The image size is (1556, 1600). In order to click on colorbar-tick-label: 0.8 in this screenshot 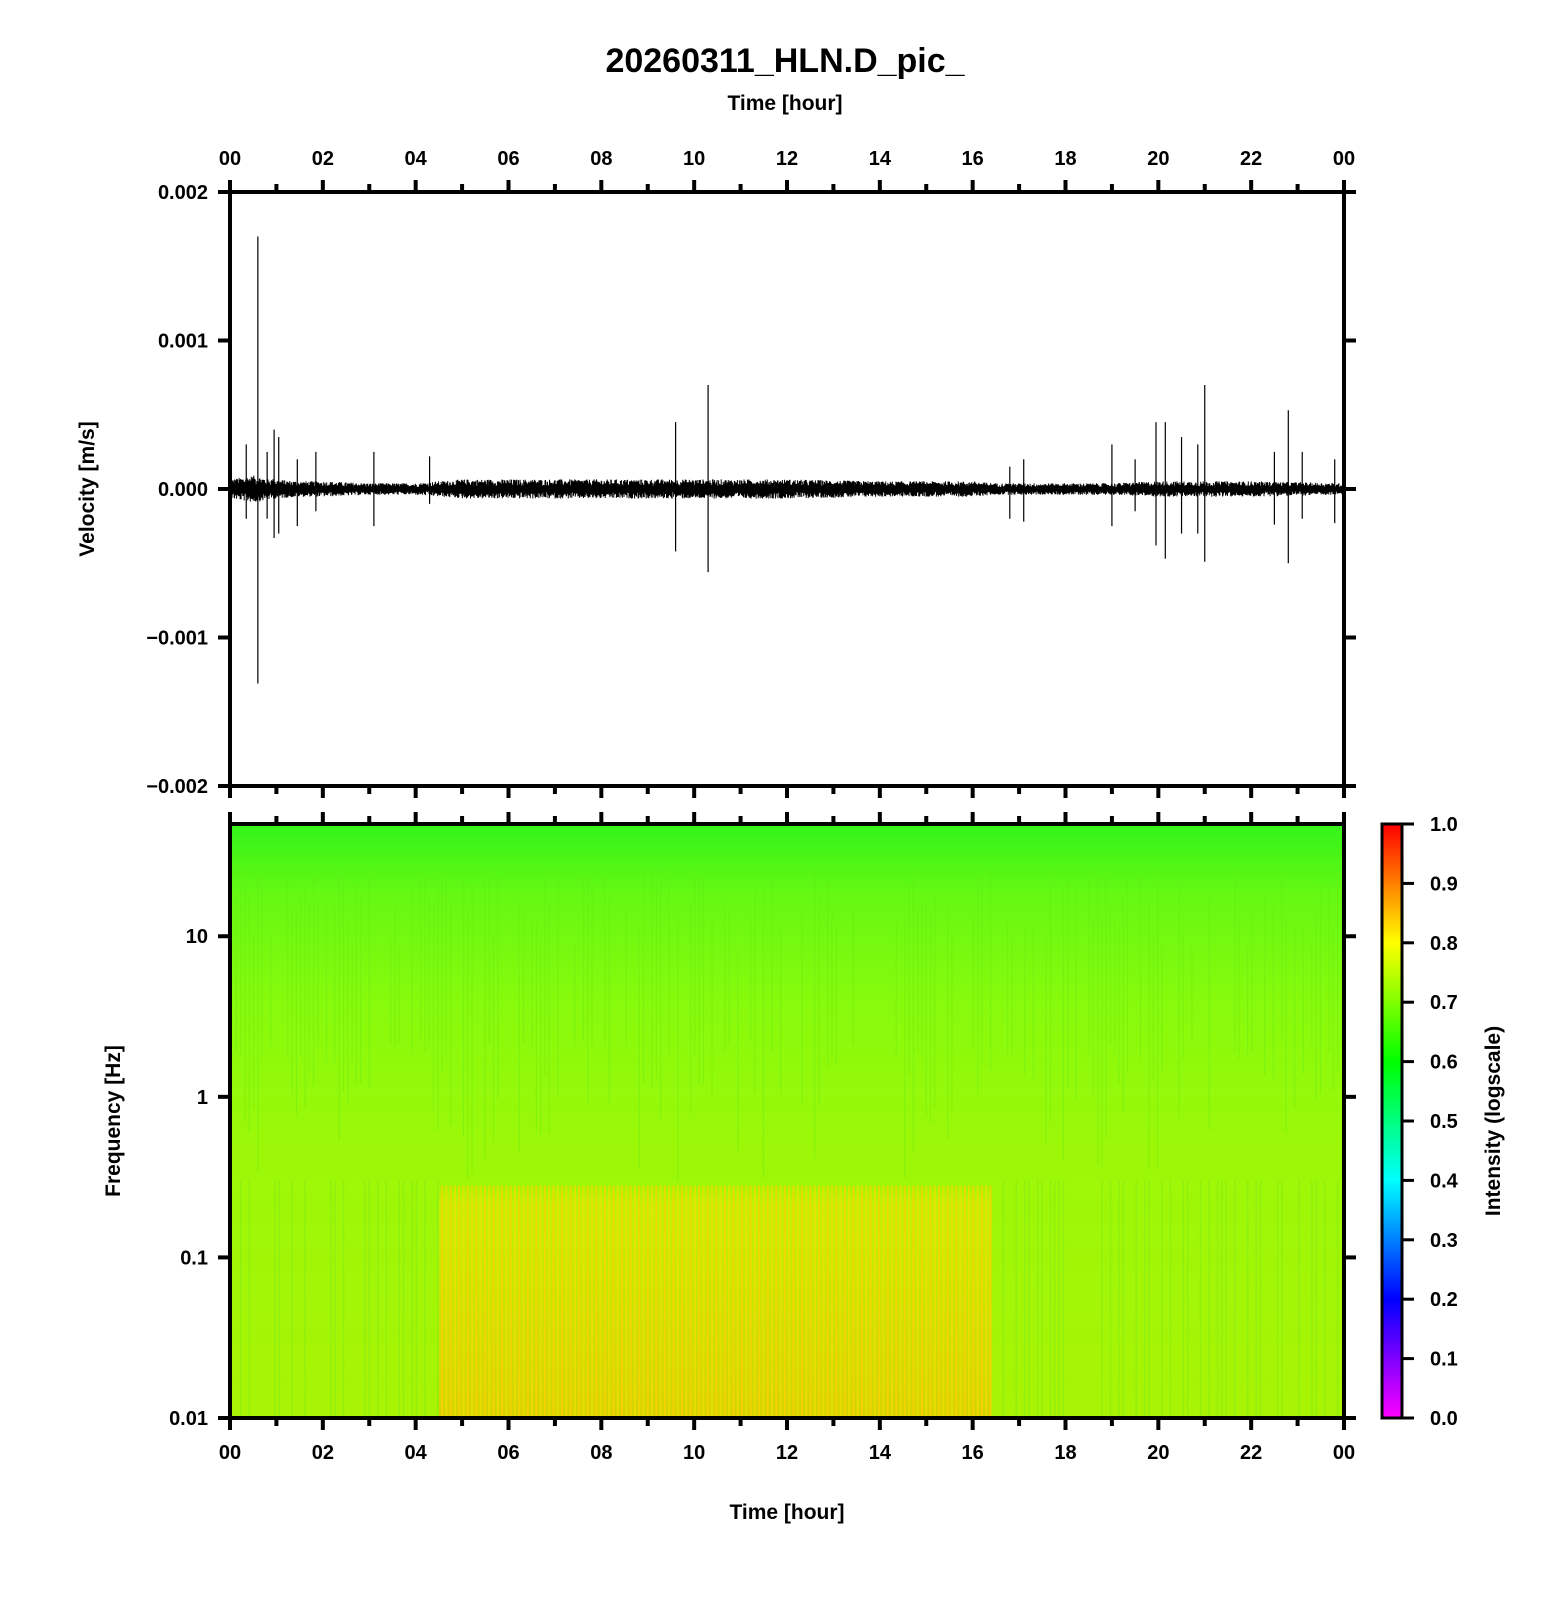, I will do `click(1444, 944)`.